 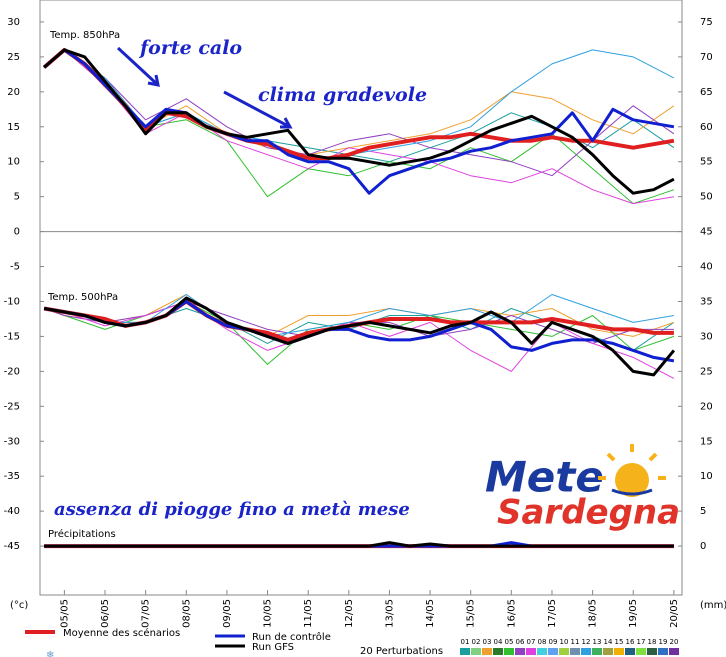 What do you see at coordinates (12, 371) in the screenshot?
I see `y-tick-label: -20` at bounding box center [12, 371].